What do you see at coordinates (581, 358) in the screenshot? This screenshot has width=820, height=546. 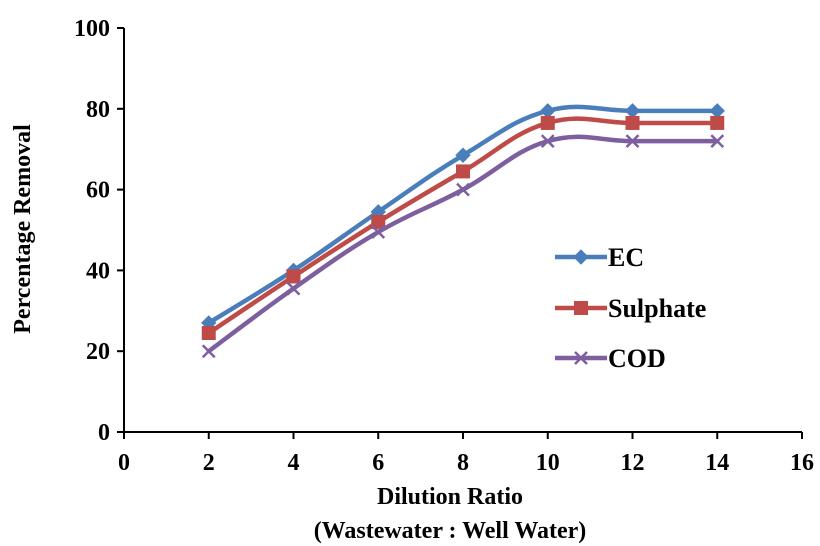 I see `legend-marker-cod` at bounding box center [581, 358].